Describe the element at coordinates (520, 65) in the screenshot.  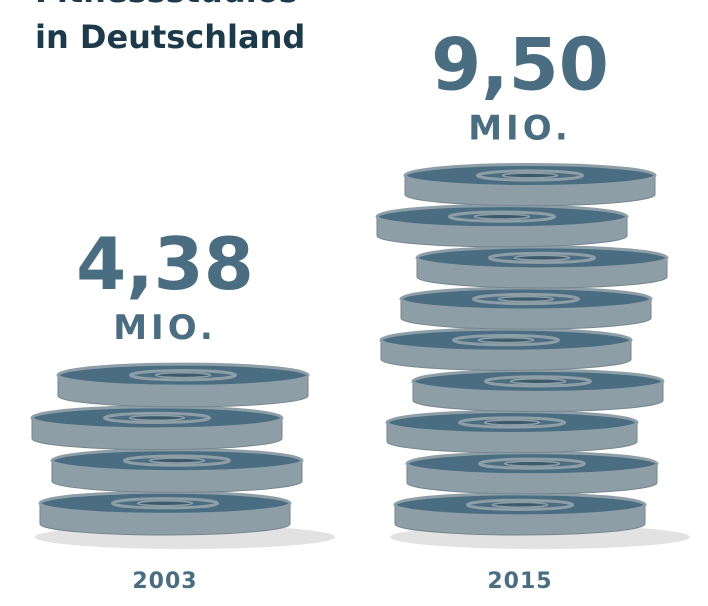
I see `value-label: 9,50` at that location.